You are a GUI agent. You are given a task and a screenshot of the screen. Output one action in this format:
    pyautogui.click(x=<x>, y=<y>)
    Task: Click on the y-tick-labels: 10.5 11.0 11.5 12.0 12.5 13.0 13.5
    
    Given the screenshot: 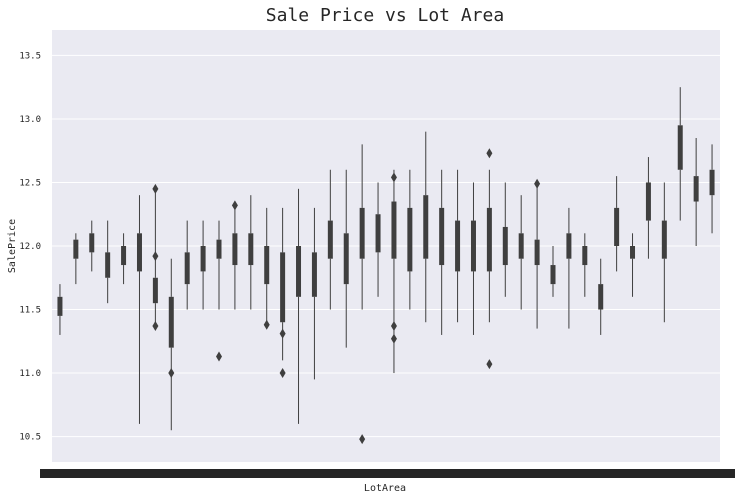 What is the action you would take?
    pyautogui.click(x=30, y=246)
    